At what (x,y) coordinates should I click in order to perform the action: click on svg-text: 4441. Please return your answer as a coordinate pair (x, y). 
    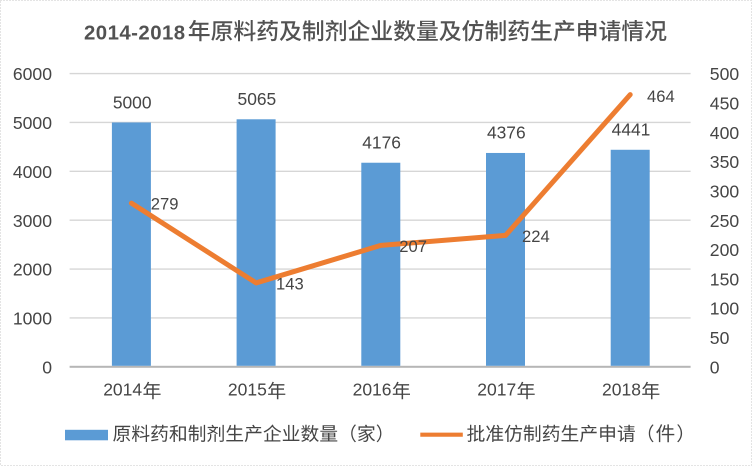
    Looking at the image, I should click on (631, 130).